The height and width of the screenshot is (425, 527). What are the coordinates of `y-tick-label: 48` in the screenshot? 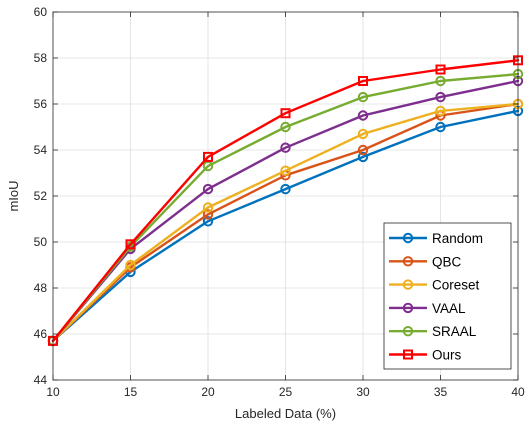 It's located at (41, 288).